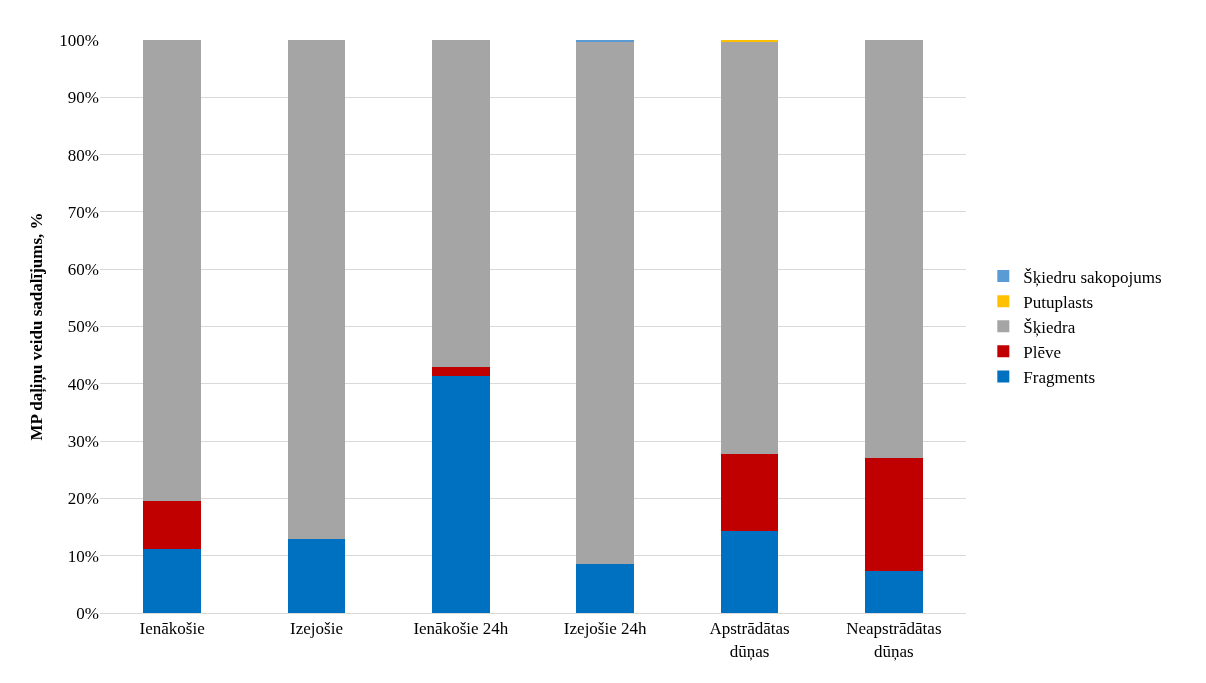 This screenshot has height=683, width=1206. I want to click on x-tick-label: Izejošie, so click(316, 629).